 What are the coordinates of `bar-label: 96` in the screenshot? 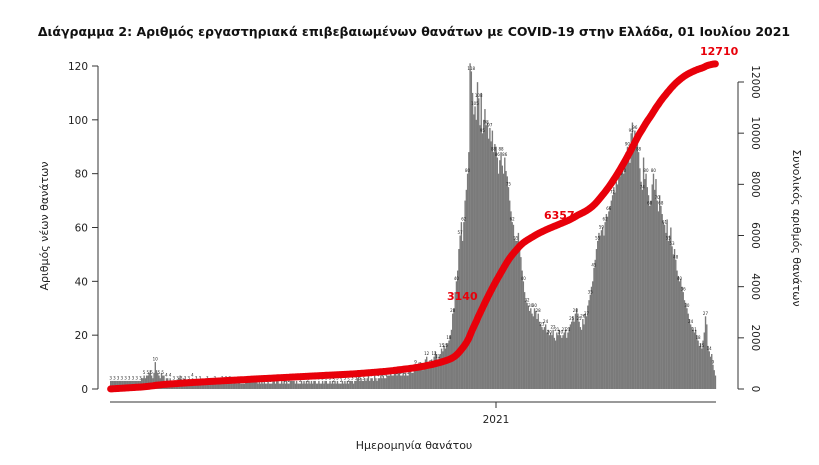 It's located at (635, 127).